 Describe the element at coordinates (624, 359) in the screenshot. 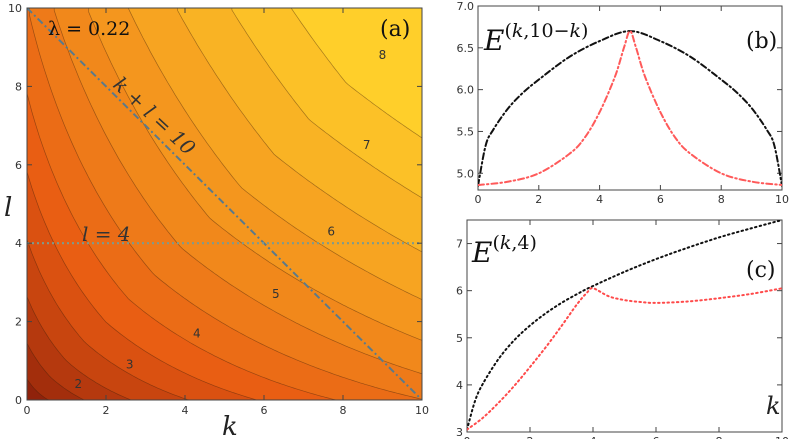

I see `series-c-red` at that location.